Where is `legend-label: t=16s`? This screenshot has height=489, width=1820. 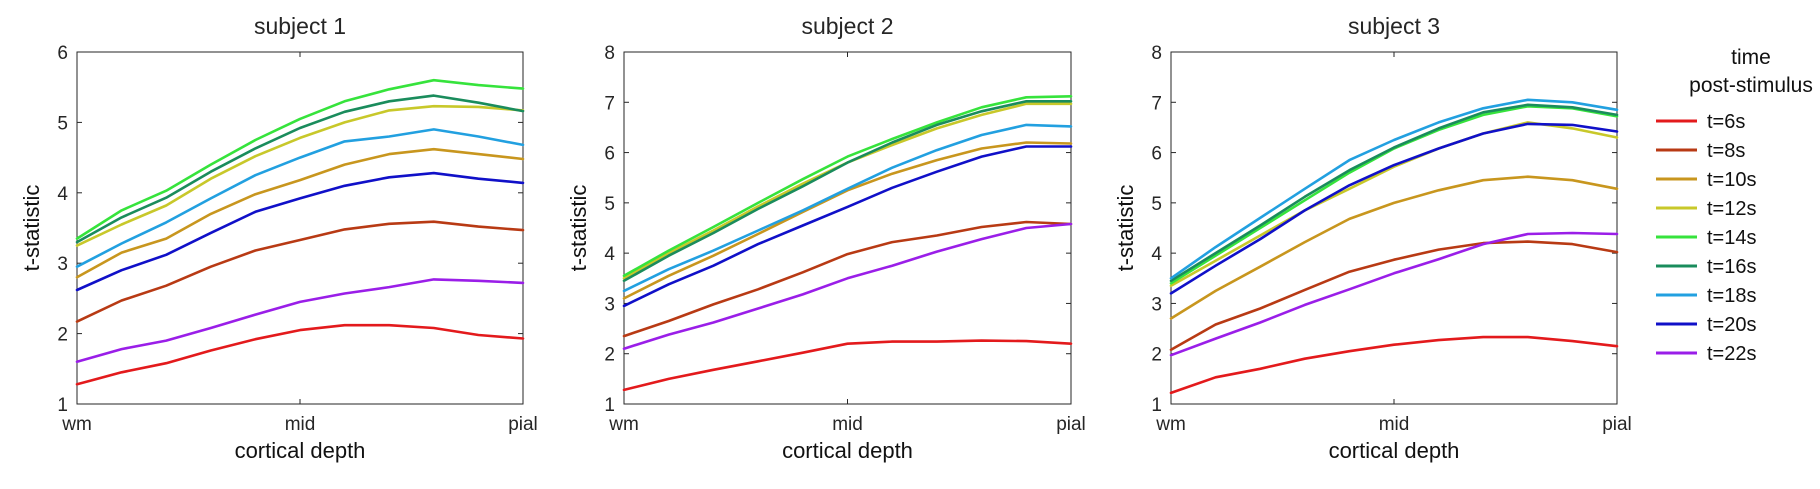 legend-label: t=16s is located at coordinates (1731, 267).